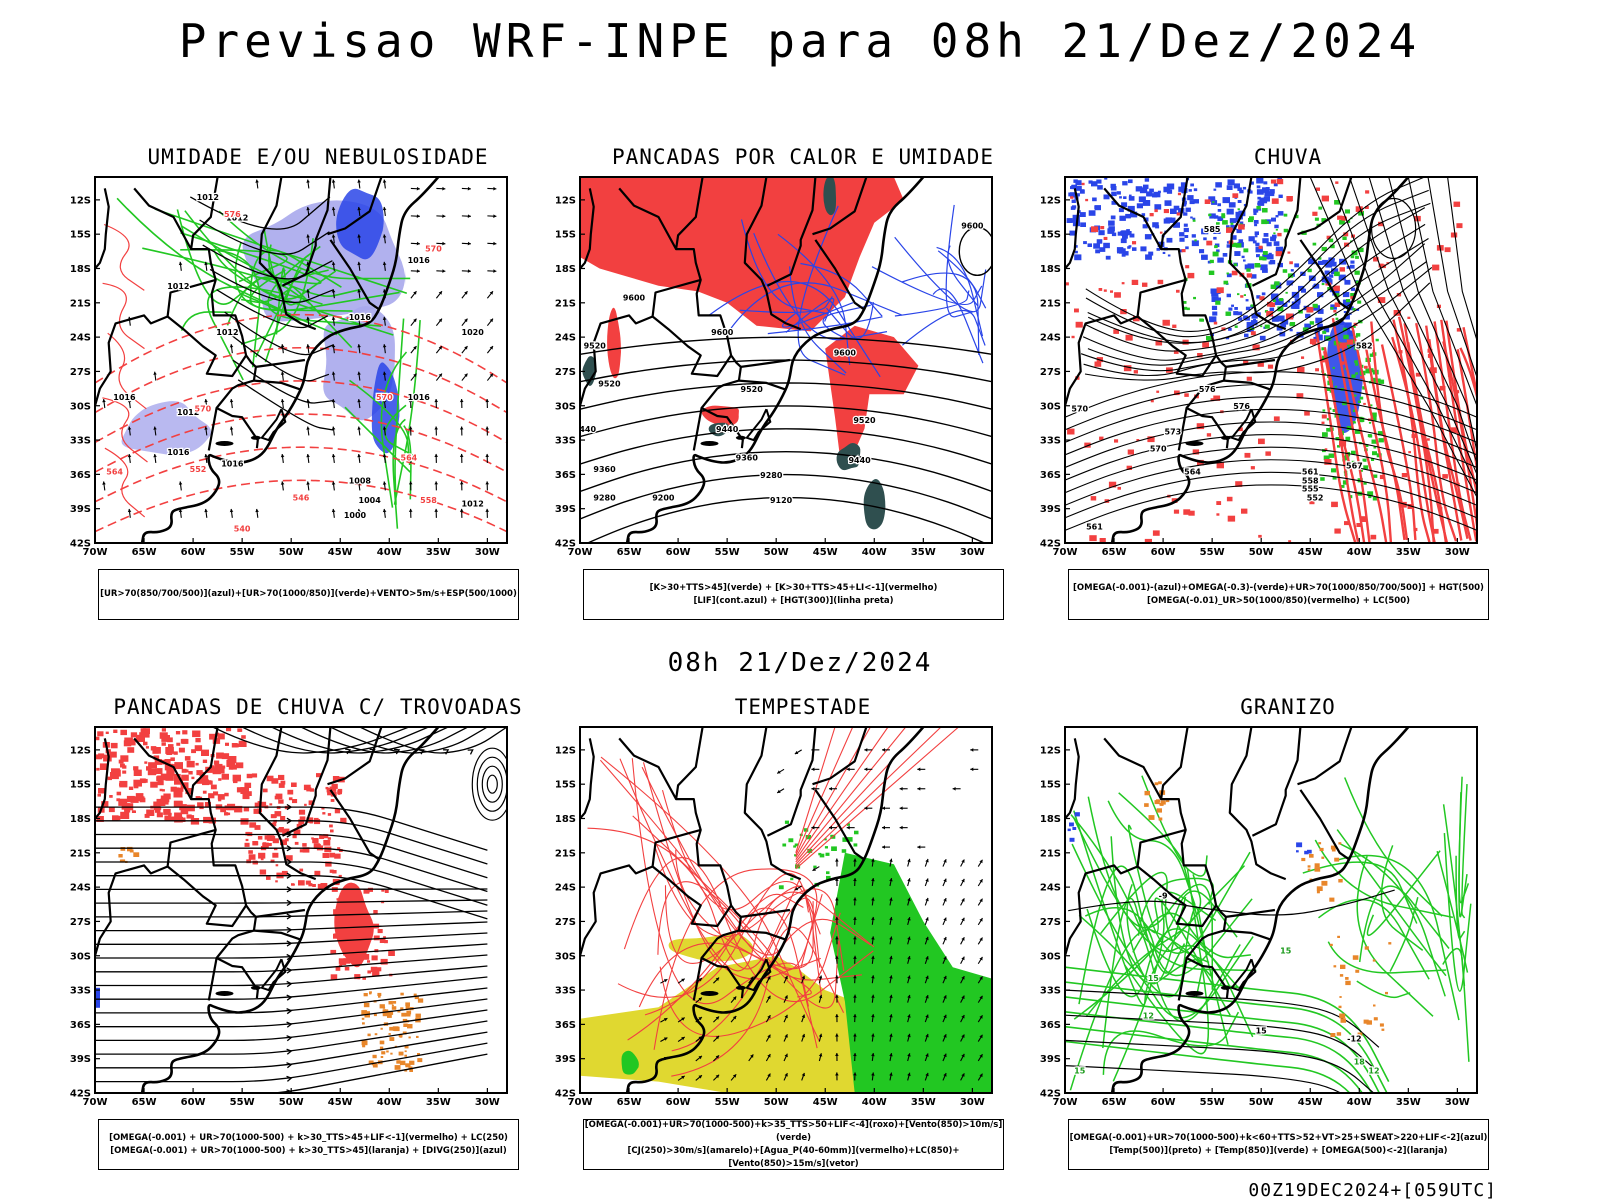 Image resolution: width=1600 pixels, height=1201 pixels. Describe the element at coordinates (585, 429) in the screenshot. I see `contour-label: 9440` at that location.